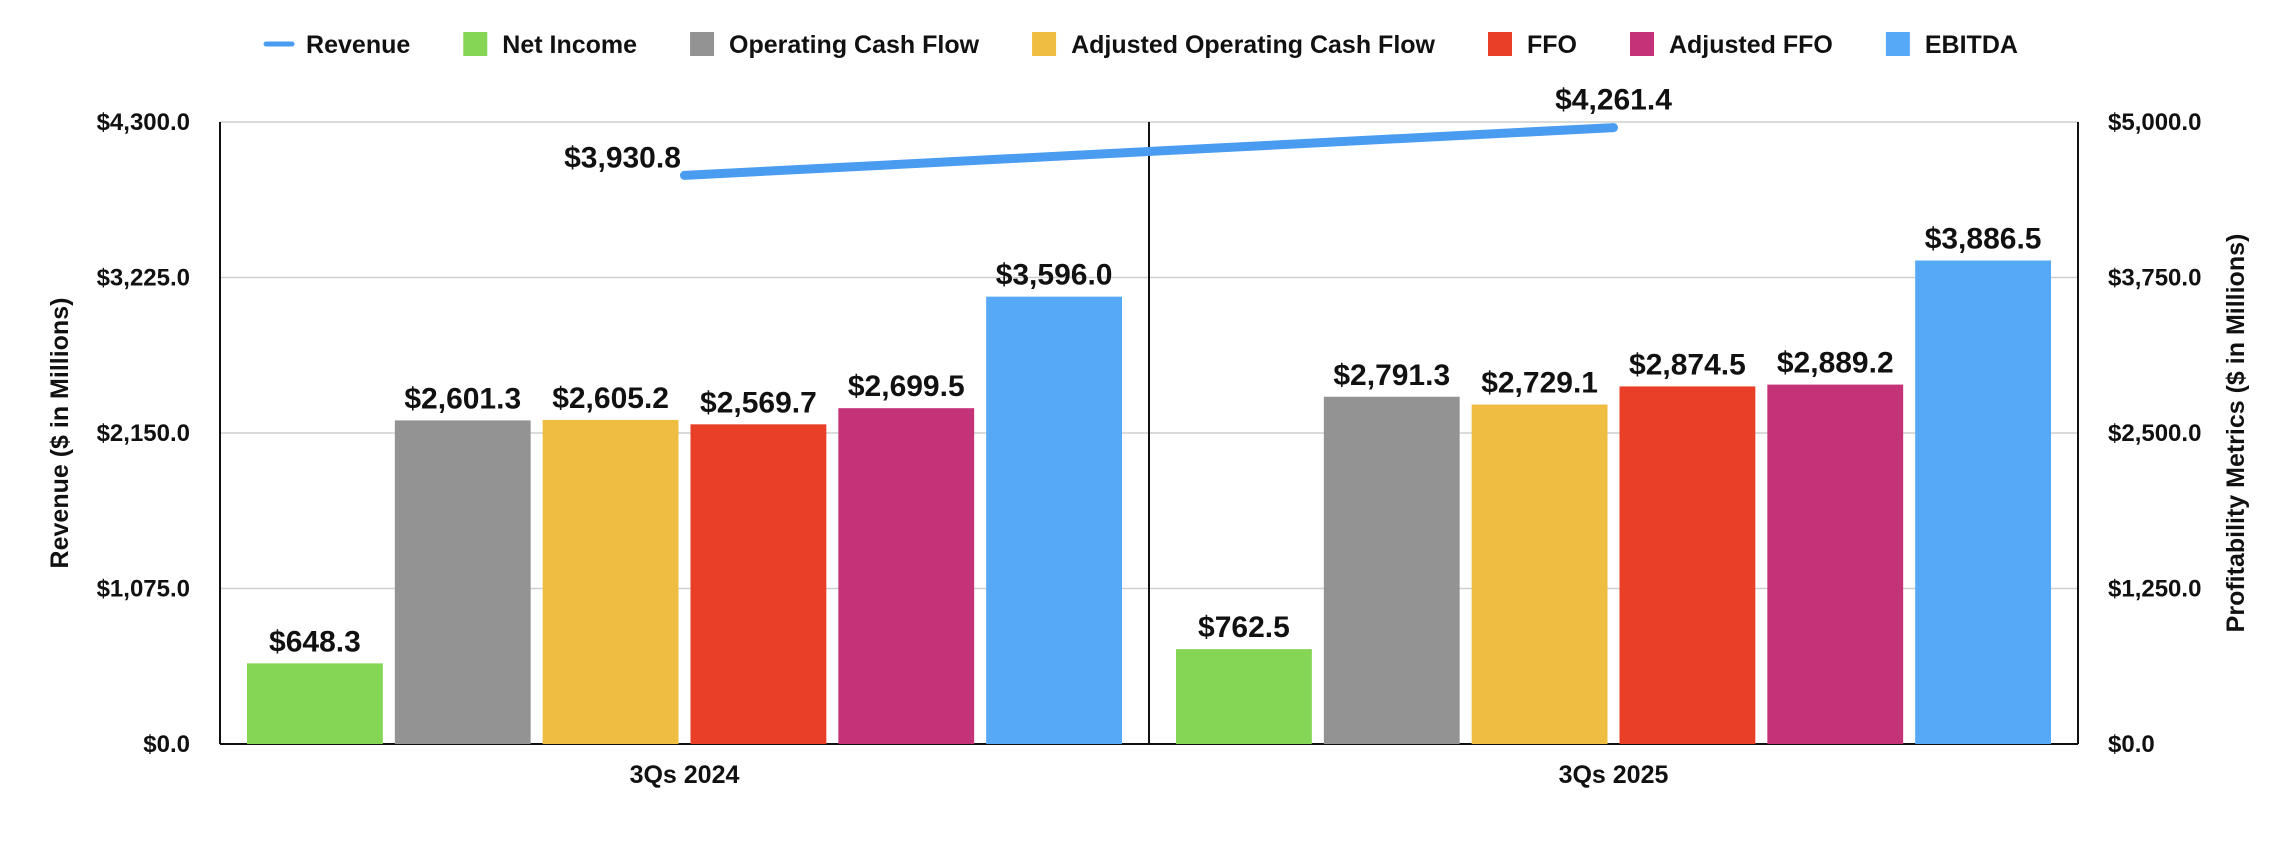 This screenshot has width=2284, height=847. What do you see at coordinates (2154, 122) in the screenshot?
I see `right-tick-label: $5,000.0` at bounding box center [2154, 122].